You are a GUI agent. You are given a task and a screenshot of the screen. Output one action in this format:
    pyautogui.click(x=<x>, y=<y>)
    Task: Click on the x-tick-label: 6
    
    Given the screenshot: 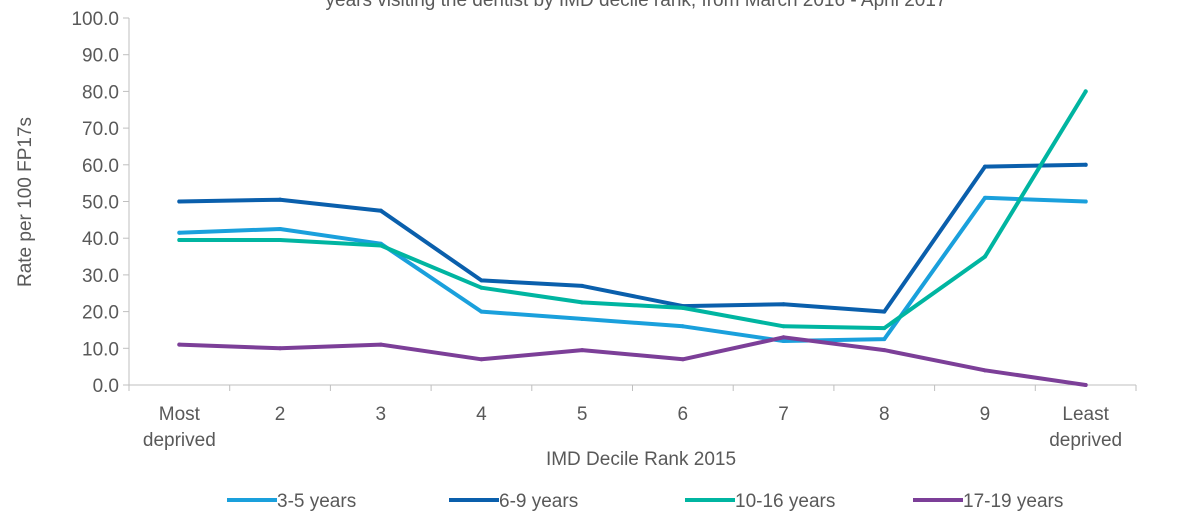 What is the action you would take?
    pyautogui.click(x=683, y=414)
    